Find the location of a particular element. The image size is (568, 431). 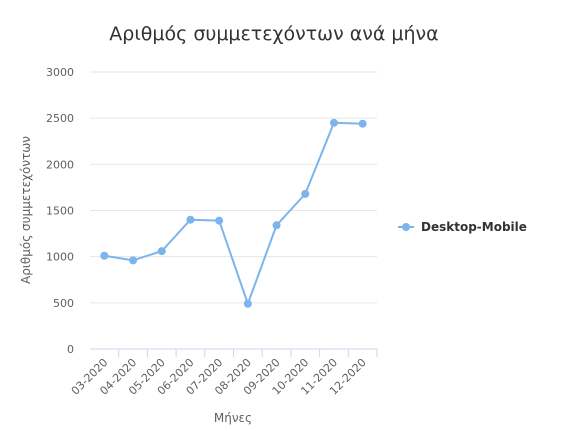

y-tick-label: 1500 is located at coordinates (60, 211).